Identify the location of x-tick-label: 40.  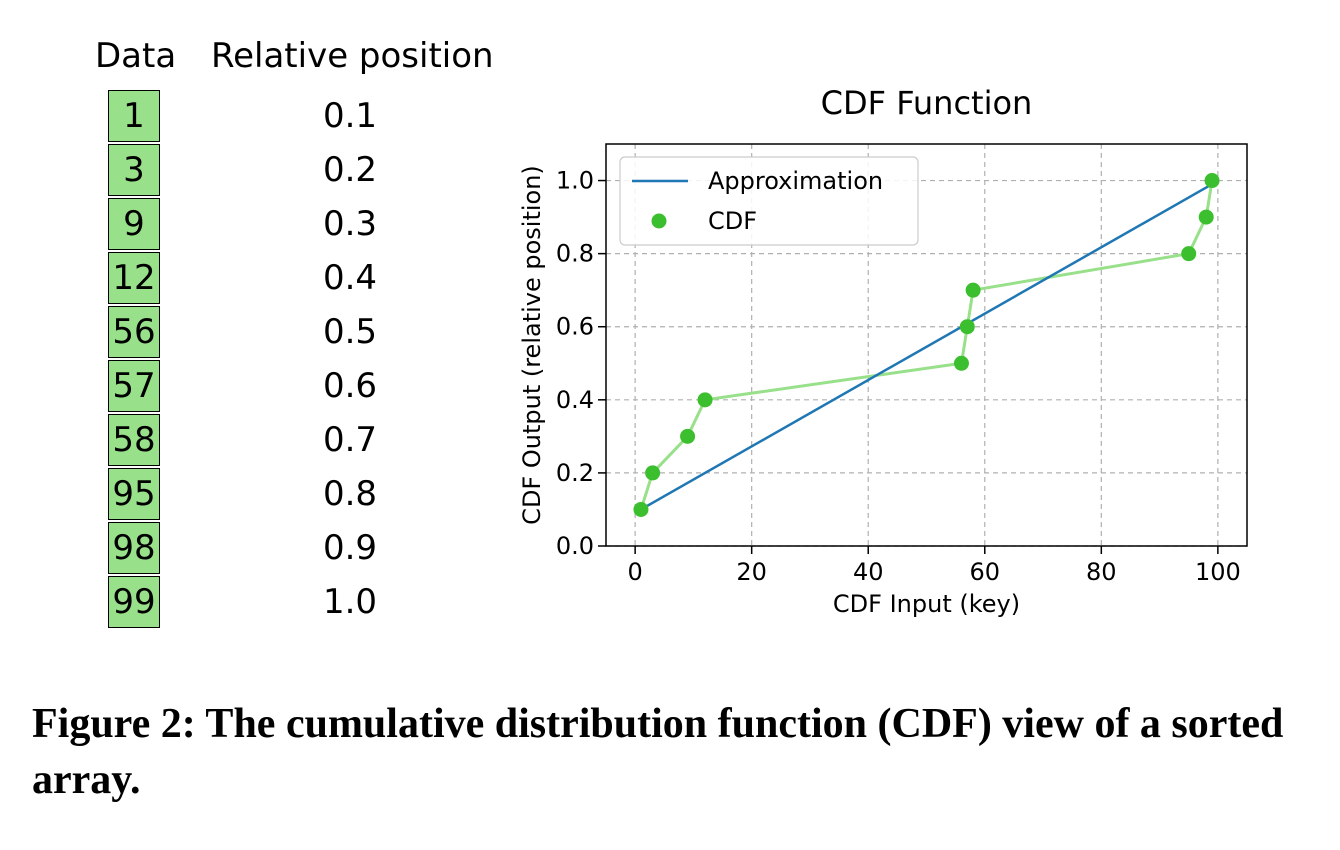
(868, 572).